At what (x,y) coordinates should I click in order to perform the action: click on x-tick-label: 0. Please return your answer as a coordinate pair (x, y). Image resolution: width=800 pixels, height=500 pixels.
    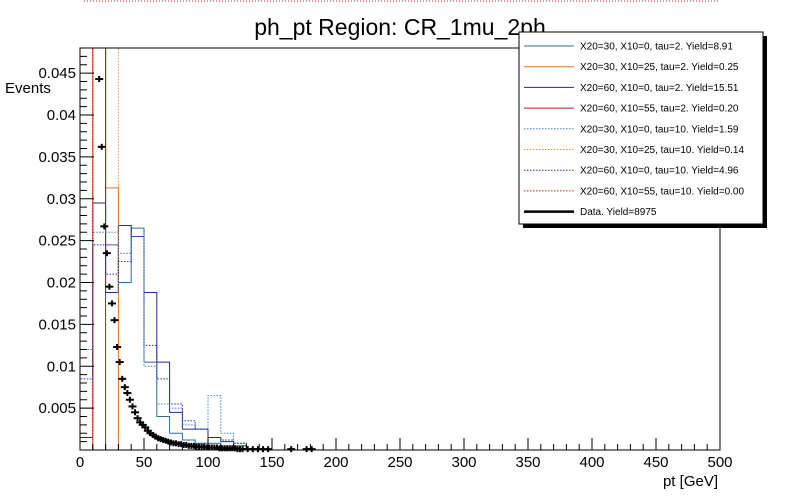
    Looking at the image, I should click on (80, 462).